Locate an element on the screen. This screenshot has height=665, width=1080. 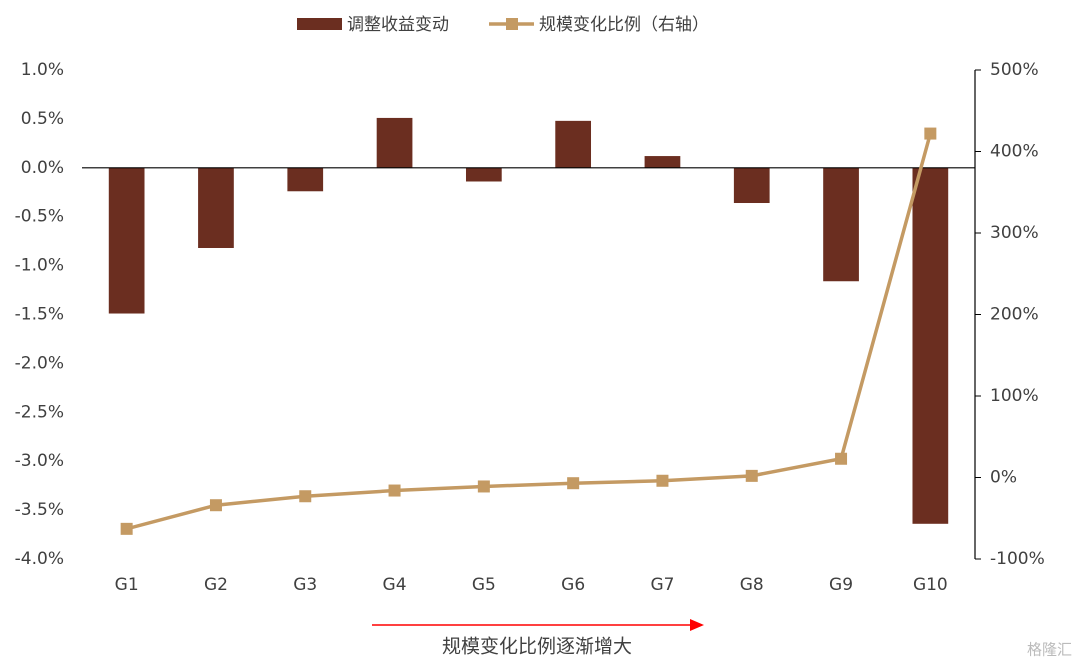
x-tick-label: G2 is located at coordinates (216, 585).